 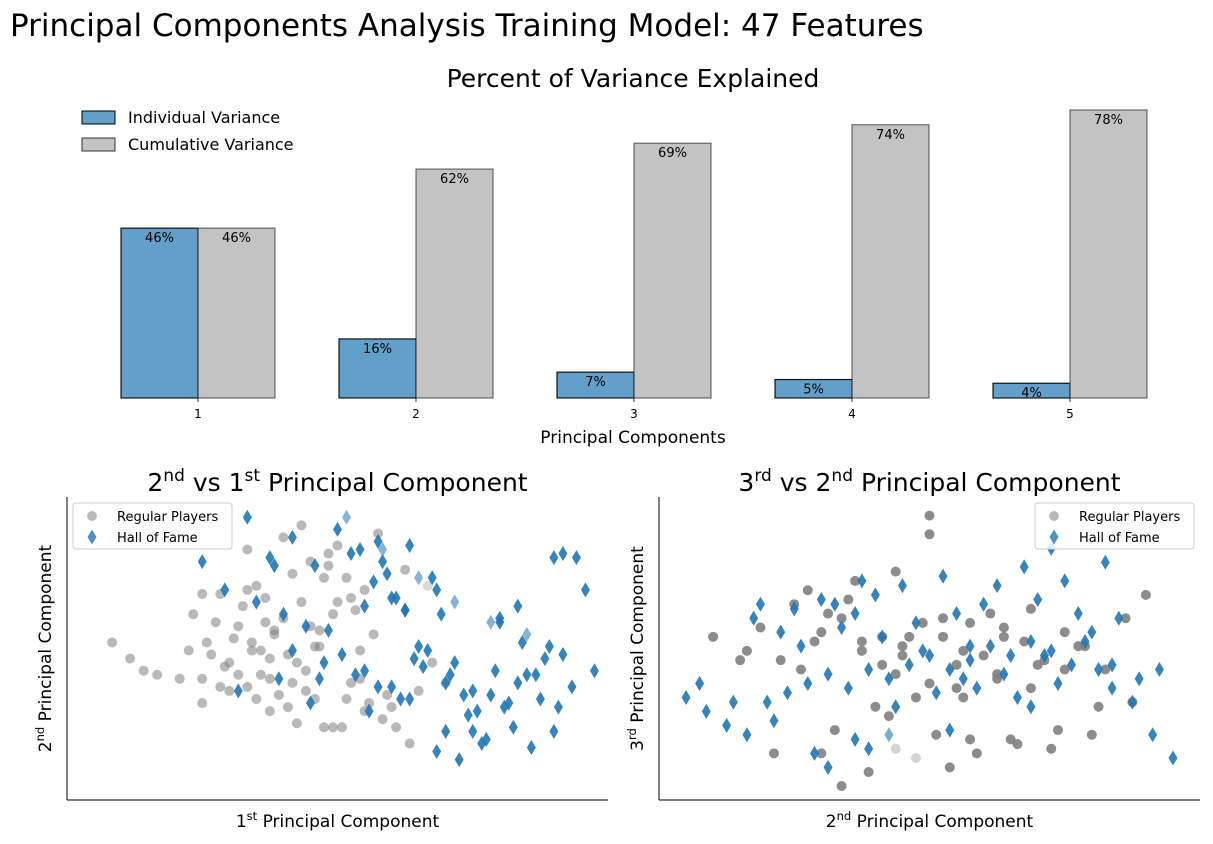 I want to click on bar-legend: Individual Variance Cumulative Variance, so click(x=187, y=131).